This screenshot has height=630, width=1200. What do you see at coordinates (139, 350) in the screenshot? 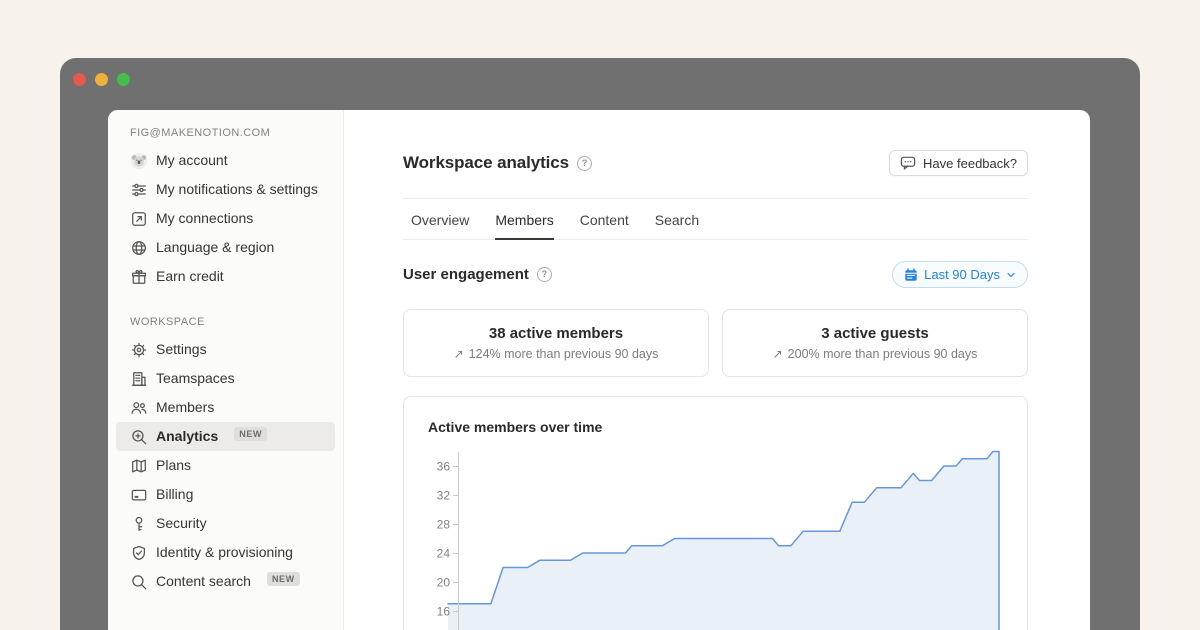
I see `gear-icon` at bounding box center [139, 350].